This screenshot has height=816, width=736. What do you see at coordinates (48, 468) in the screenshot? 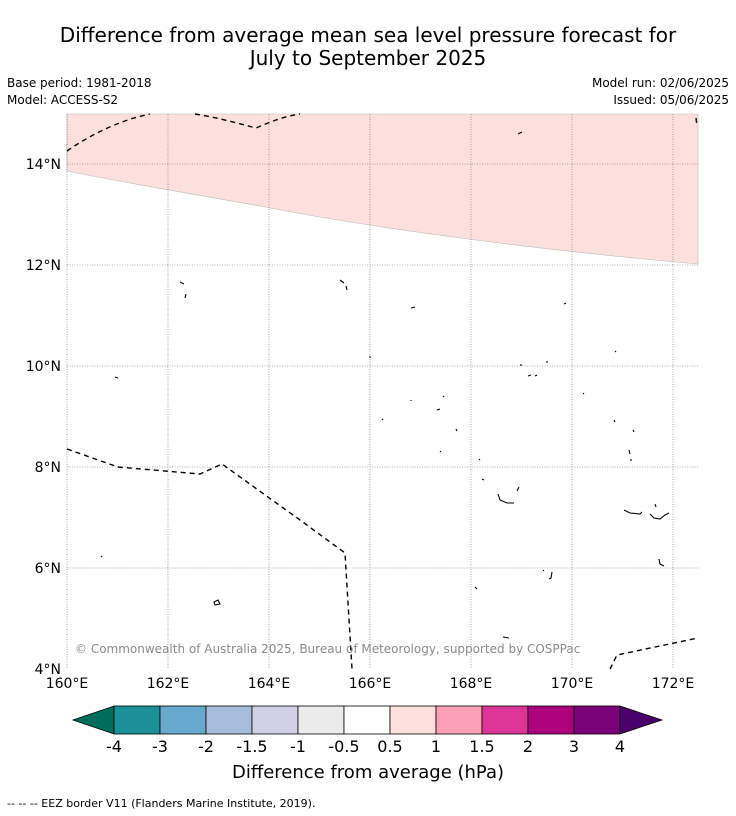
I see `lat-label: 8°N` at bounding box center [48, 468].